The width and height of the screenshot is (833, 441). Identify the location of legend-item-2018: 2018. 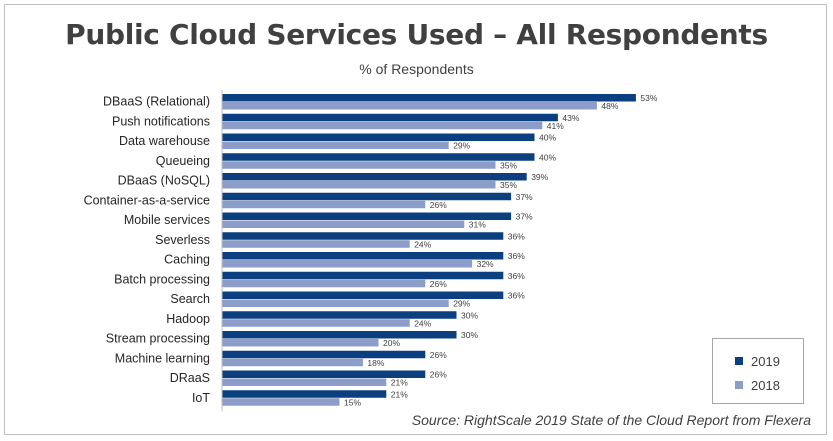
(757, 385).